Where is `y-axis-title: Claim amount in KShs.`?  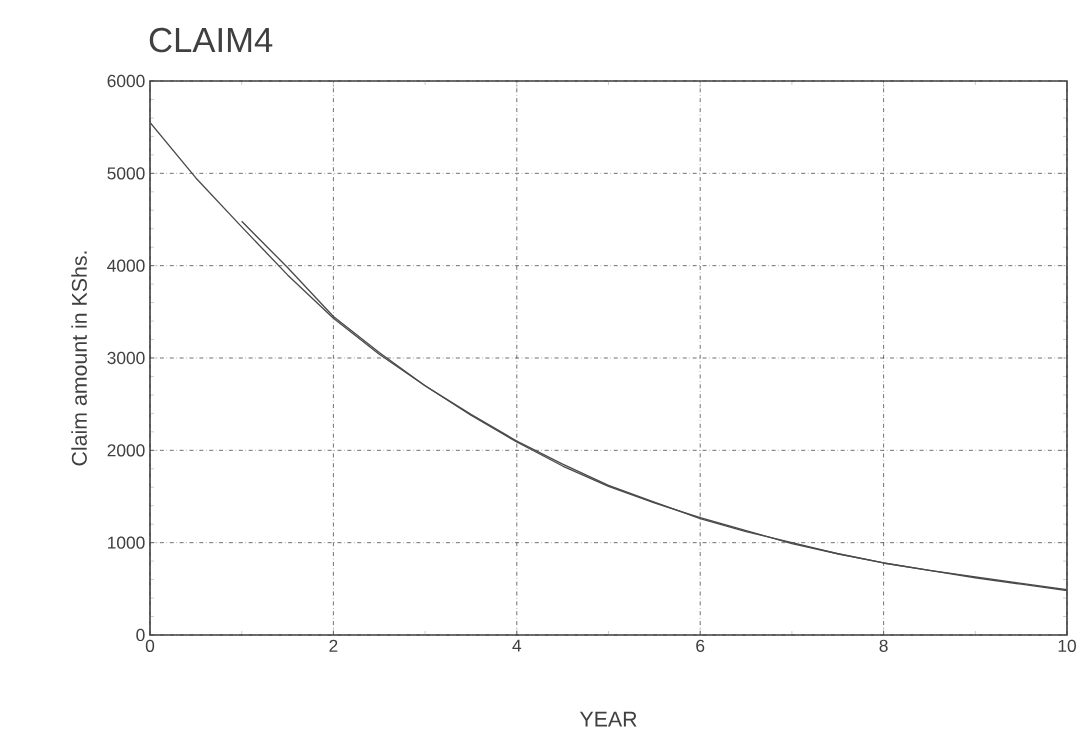 y-axis-title: Claim amount in KShs. is located at coordinates (79, 358).